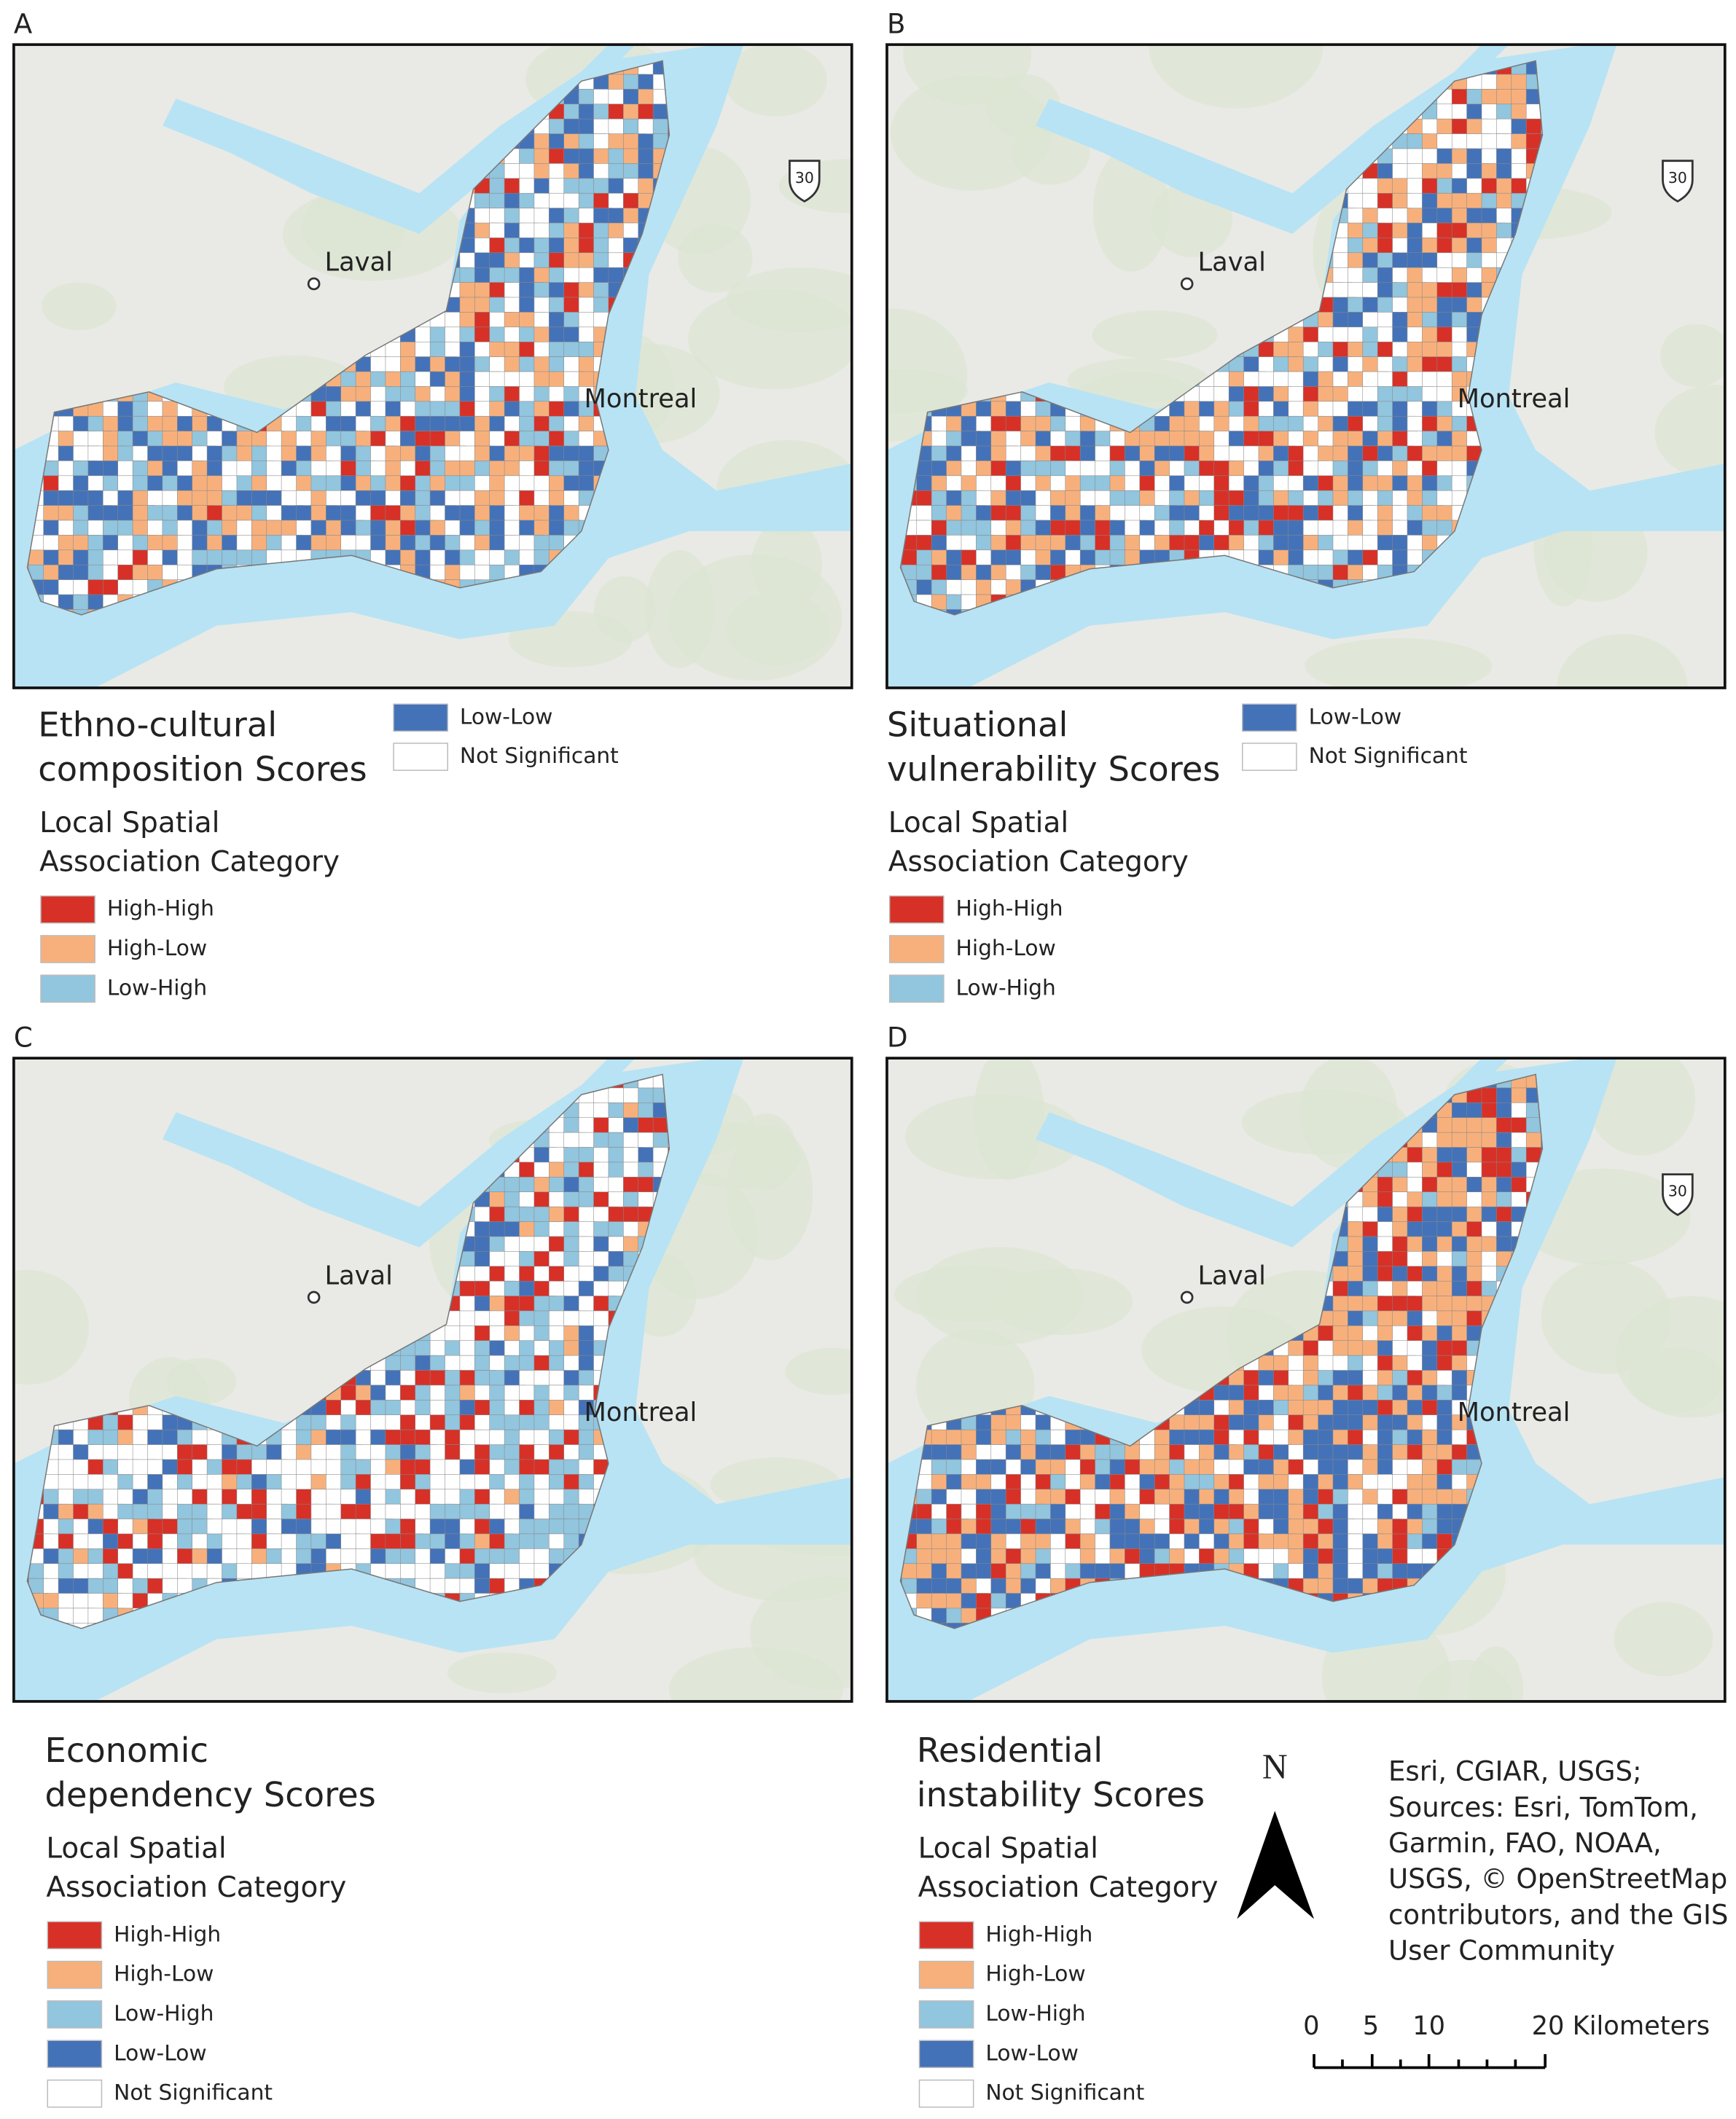 The image size is (1736, 2119). What do you see at coordinates (507, 716) in the screenshot?
I see `legend-label: Low-Low` at bounding box center [507, 716].